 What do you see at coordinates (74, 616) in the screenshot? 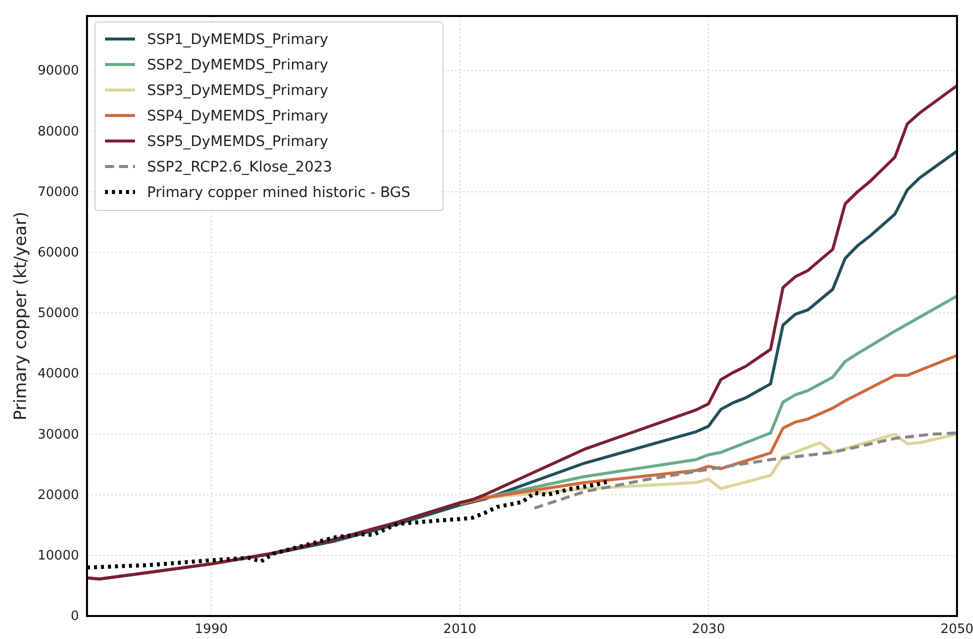
I see `y-tick-label: 0` at bounding box center [74, 616].